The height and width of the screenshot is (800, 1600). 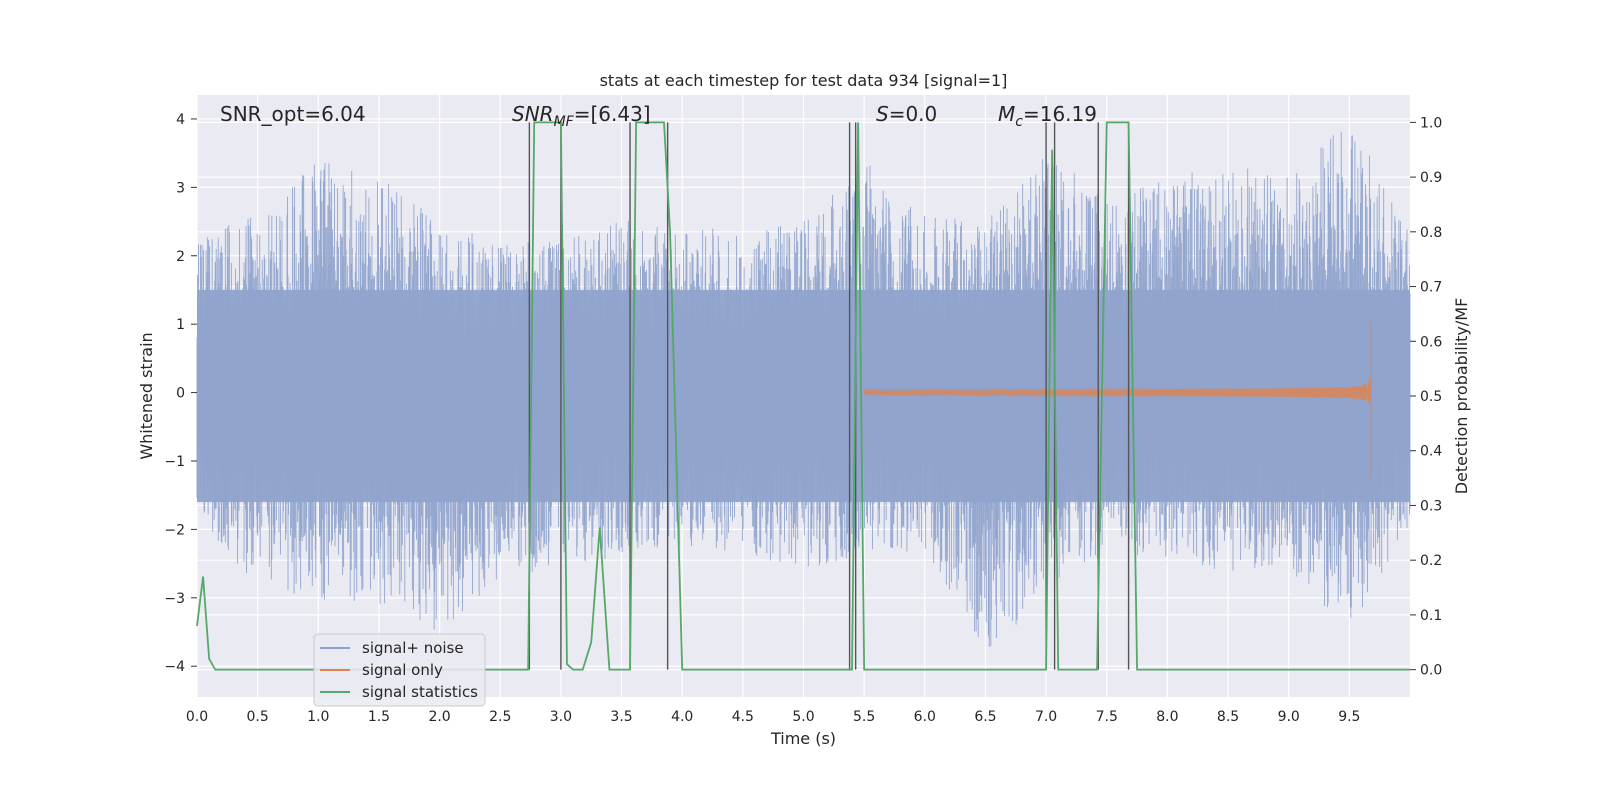 I want to click on x-tick-label: 7.5, so click(x=1107, y=717).